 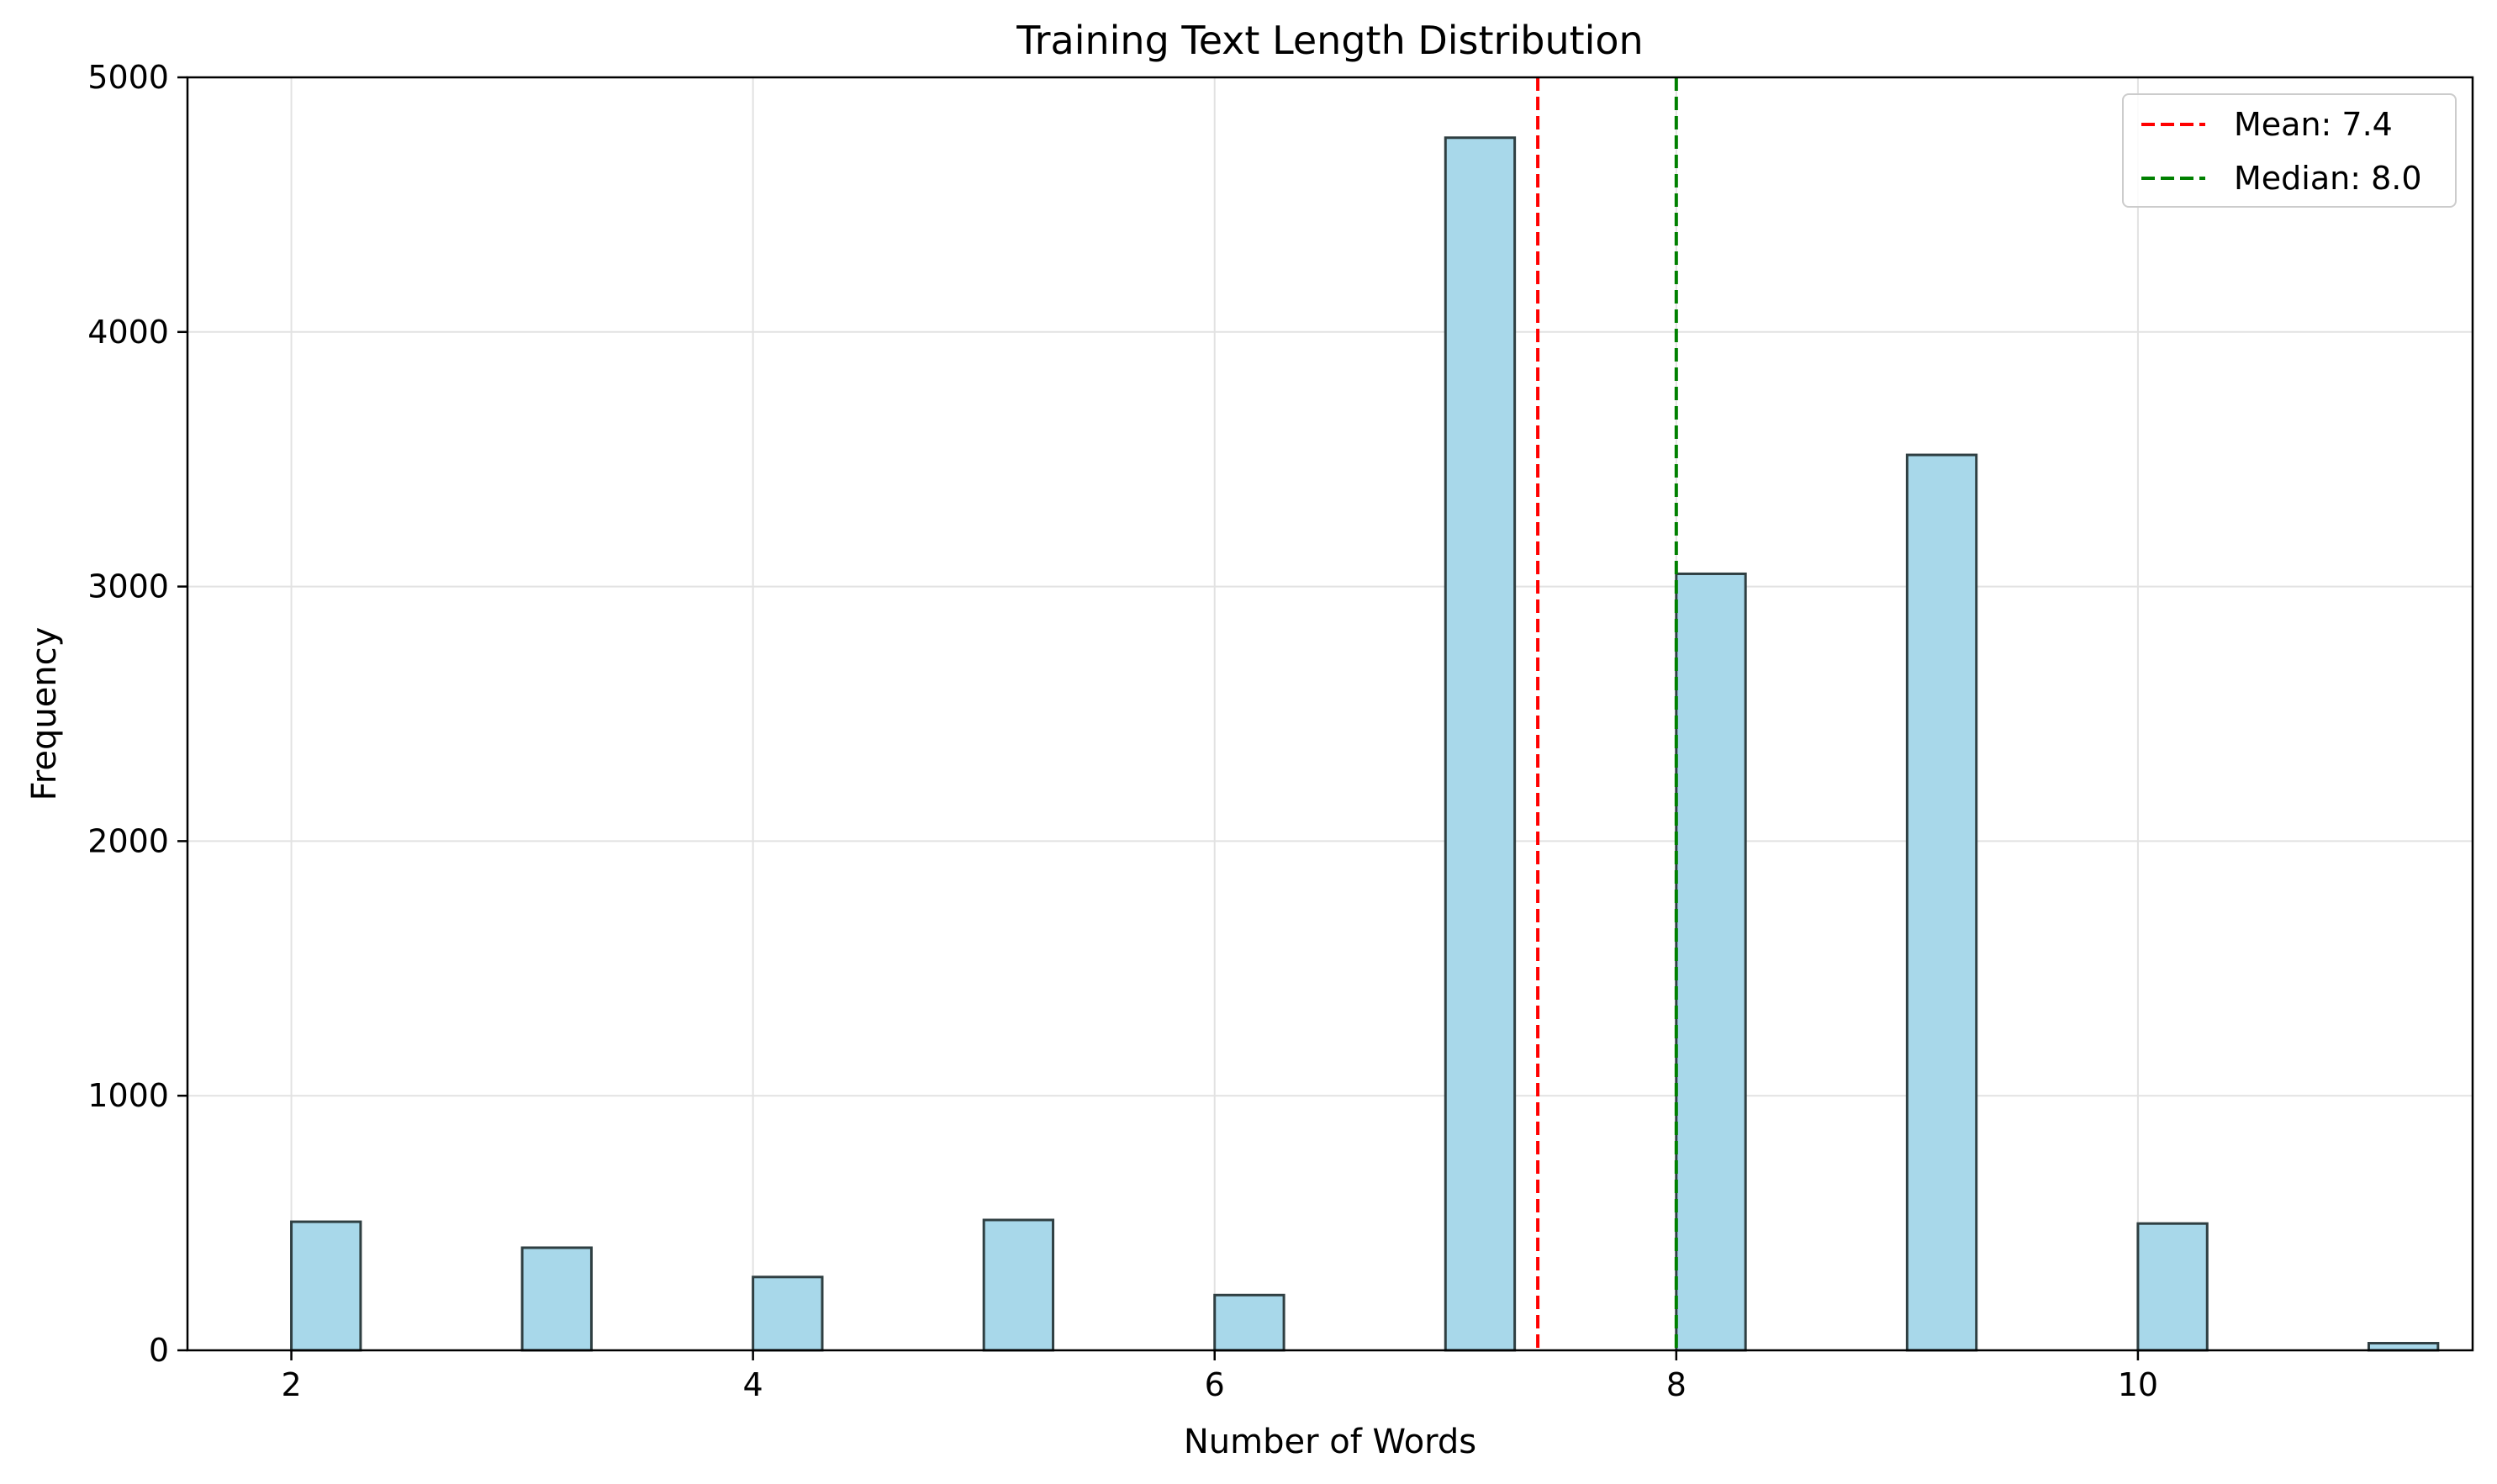 I want to click on y-tick-label: 3000, so click(x=128, y=586).